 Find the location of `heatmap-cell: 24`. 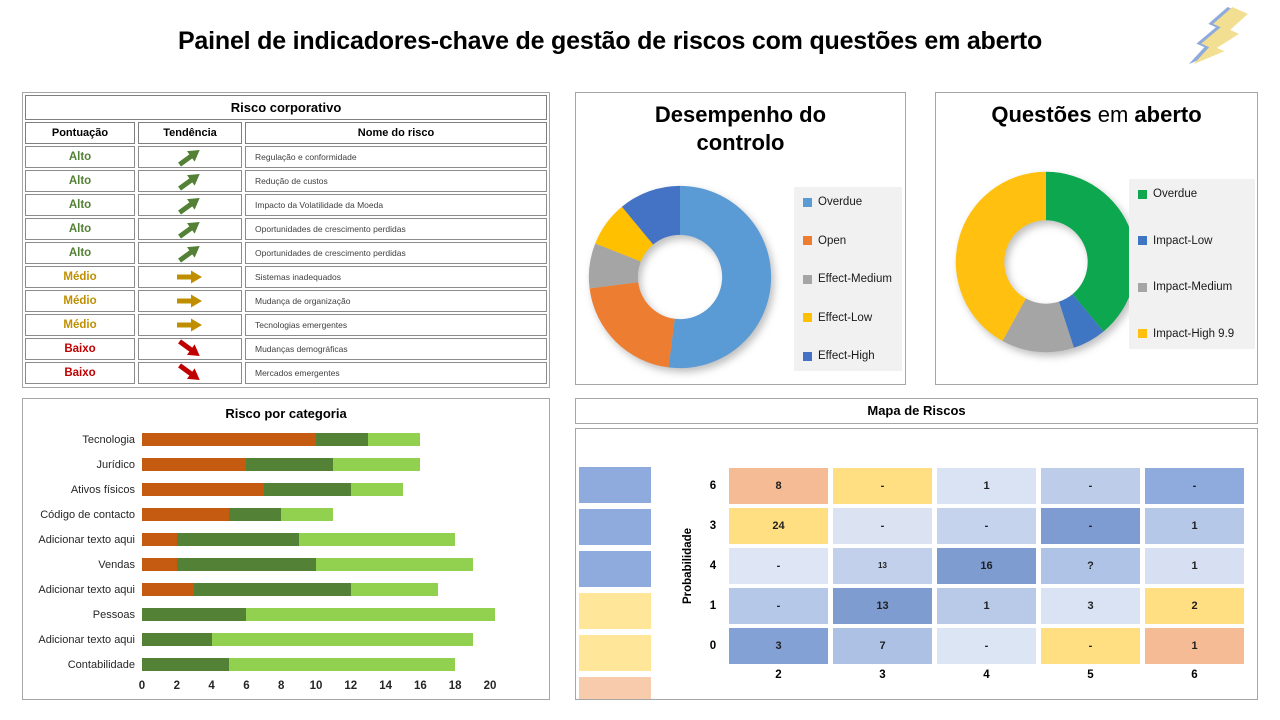

heatmap-cell: 24 is located at coordinates (778, 526).